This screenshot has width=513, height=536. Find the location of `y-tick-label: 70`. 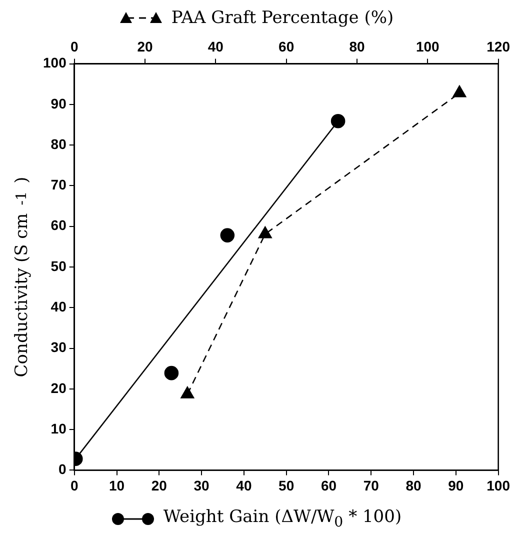

y-tick-label: 70 is located at coordinates (58, 184).